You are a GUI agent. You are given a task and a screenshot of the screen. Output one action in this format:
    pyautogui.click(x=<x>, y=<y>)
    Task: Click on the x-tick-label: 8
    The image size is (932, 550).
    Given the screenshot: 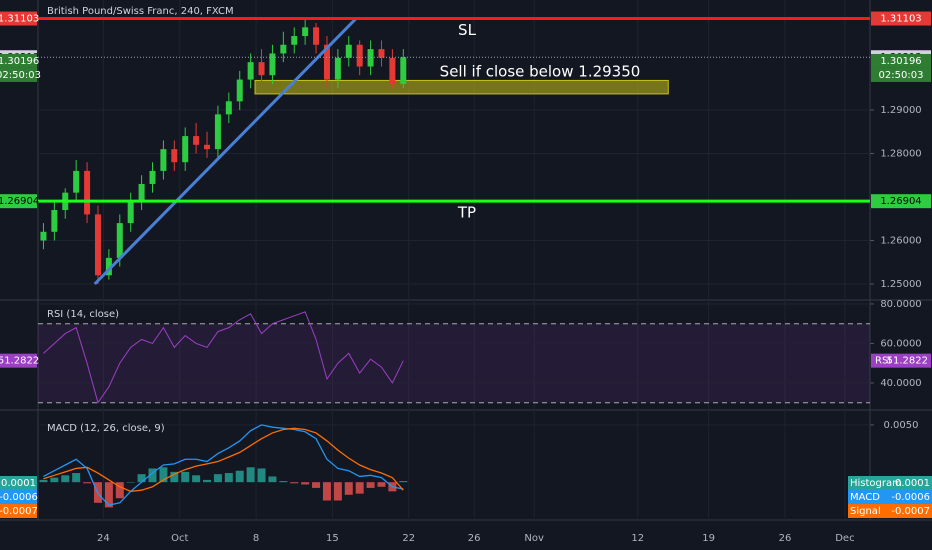 What is the action you would take?
    pyautogui.click(x=256, y=538)
    